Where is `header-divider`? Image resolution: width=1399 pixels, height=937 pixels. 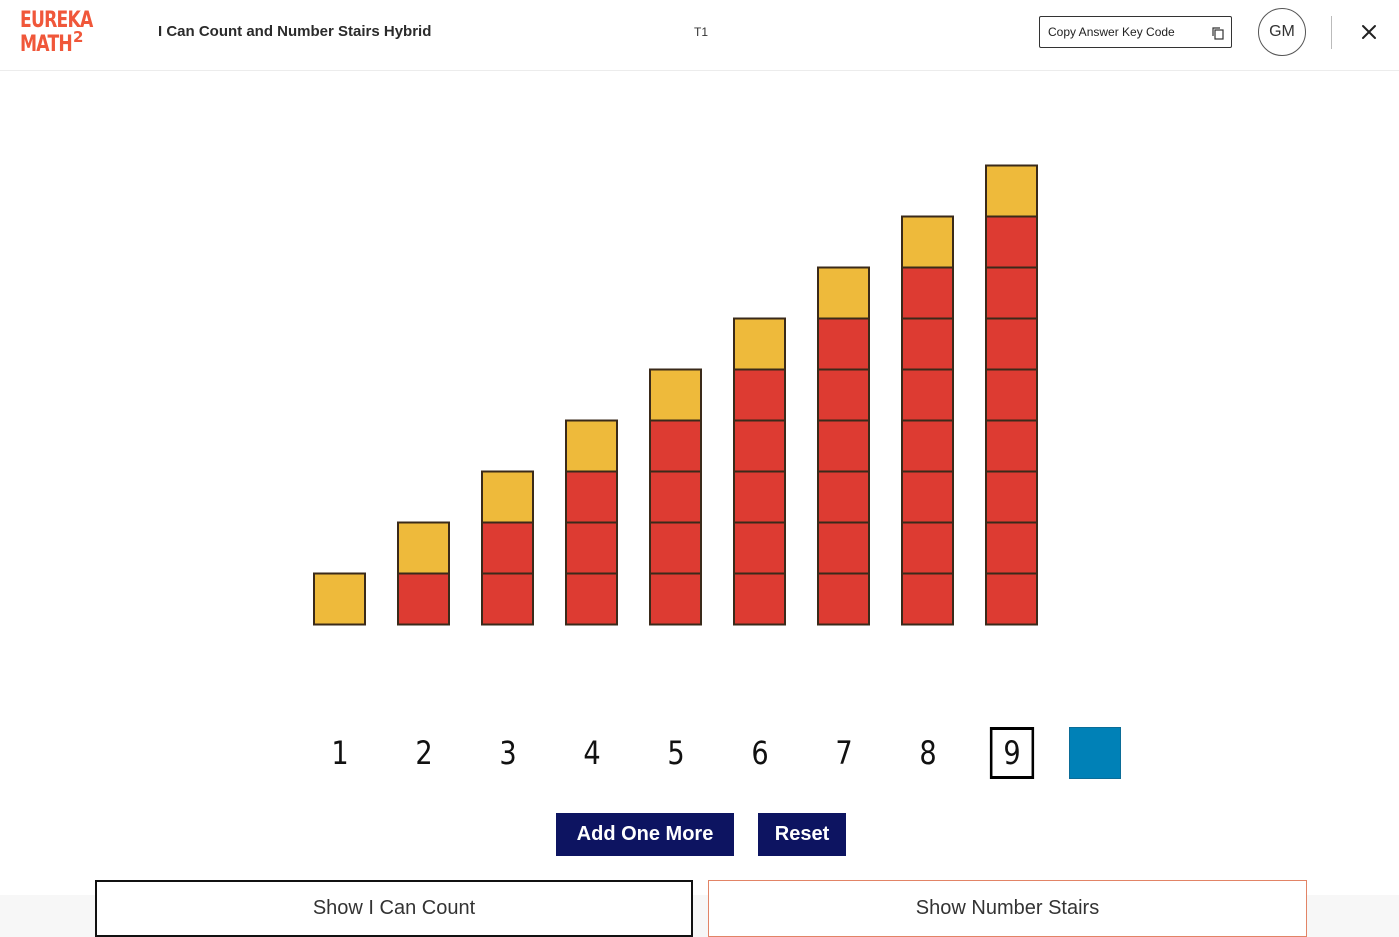
header-divider is located at coordinates (1331, 32).